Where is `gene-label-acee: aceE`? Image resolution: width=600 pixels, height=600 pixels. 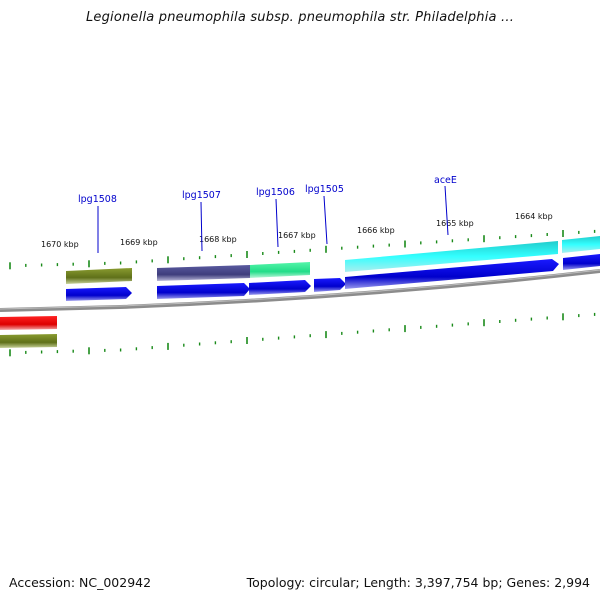
gene-label-acee: aceE is located at coordinates (445, 205).